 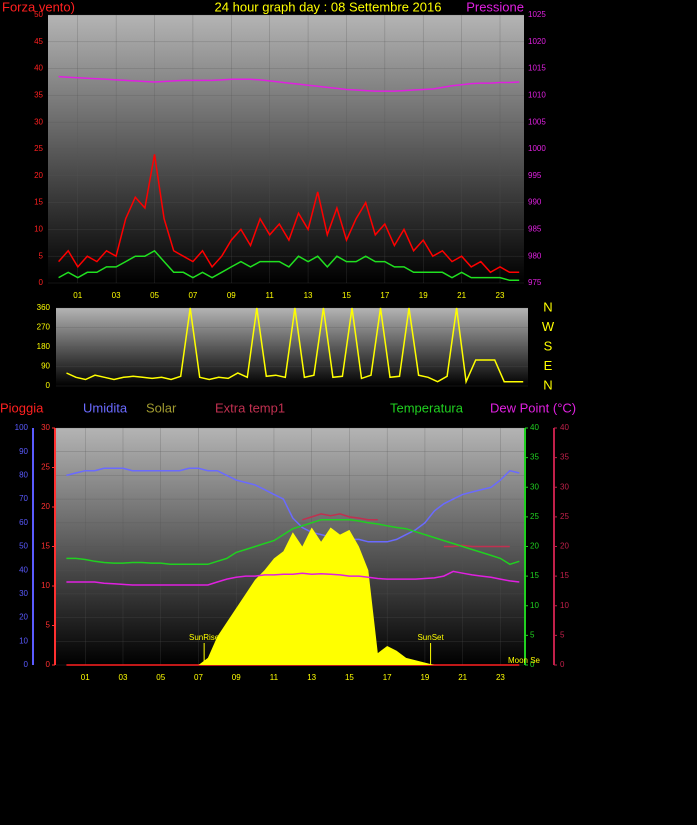 I want to click on y3-tick-label: 25, so click(x=45, y=467).